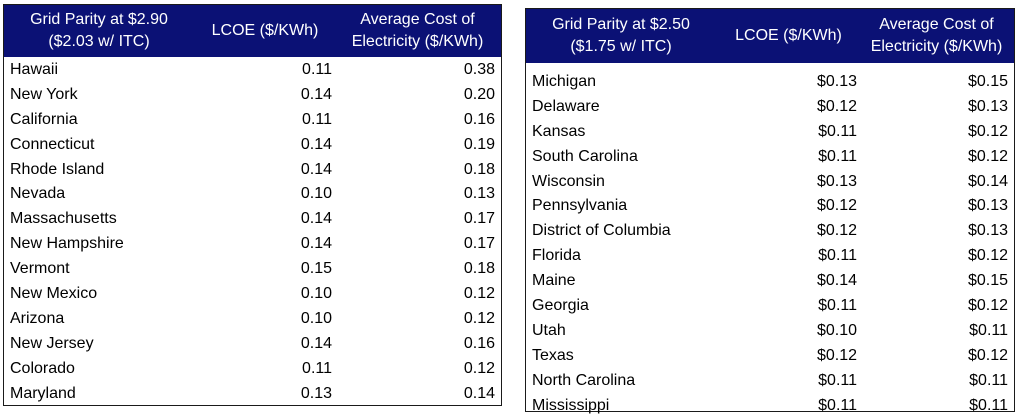 The height and width of the screenshot is (418, 1024). Describe the element at coordinates (43, 393) in the screenshot. I see `state-cell: Maryland` at that location.